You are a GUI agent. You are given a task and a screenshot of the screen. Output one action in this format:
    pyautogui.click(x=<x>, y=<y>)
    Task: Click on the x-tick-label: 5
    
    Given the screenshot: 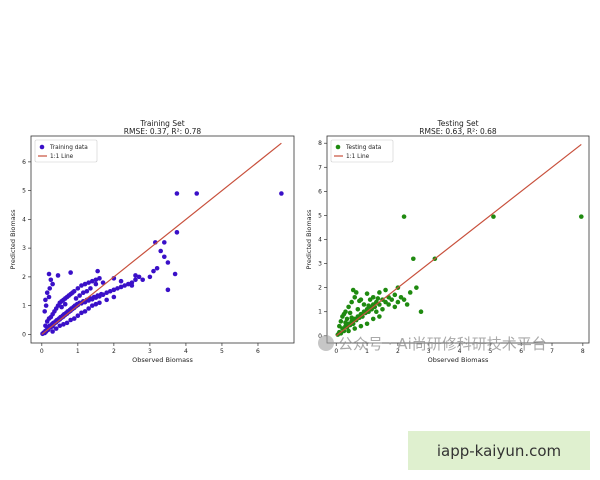 What is the action you would take?
    pyautogui.click(x=490, y=351)
    